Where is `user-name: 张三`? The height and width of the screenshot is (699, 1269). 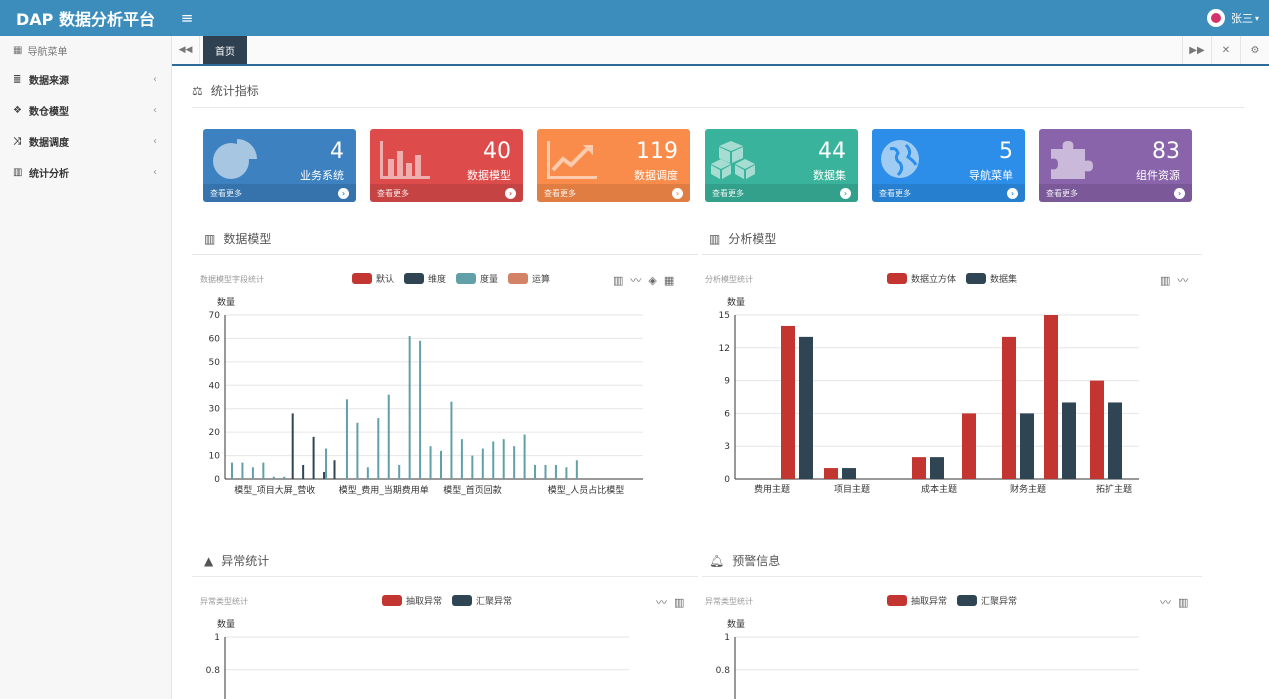 user-name: 张三 is located at coordinates (1241, 18).